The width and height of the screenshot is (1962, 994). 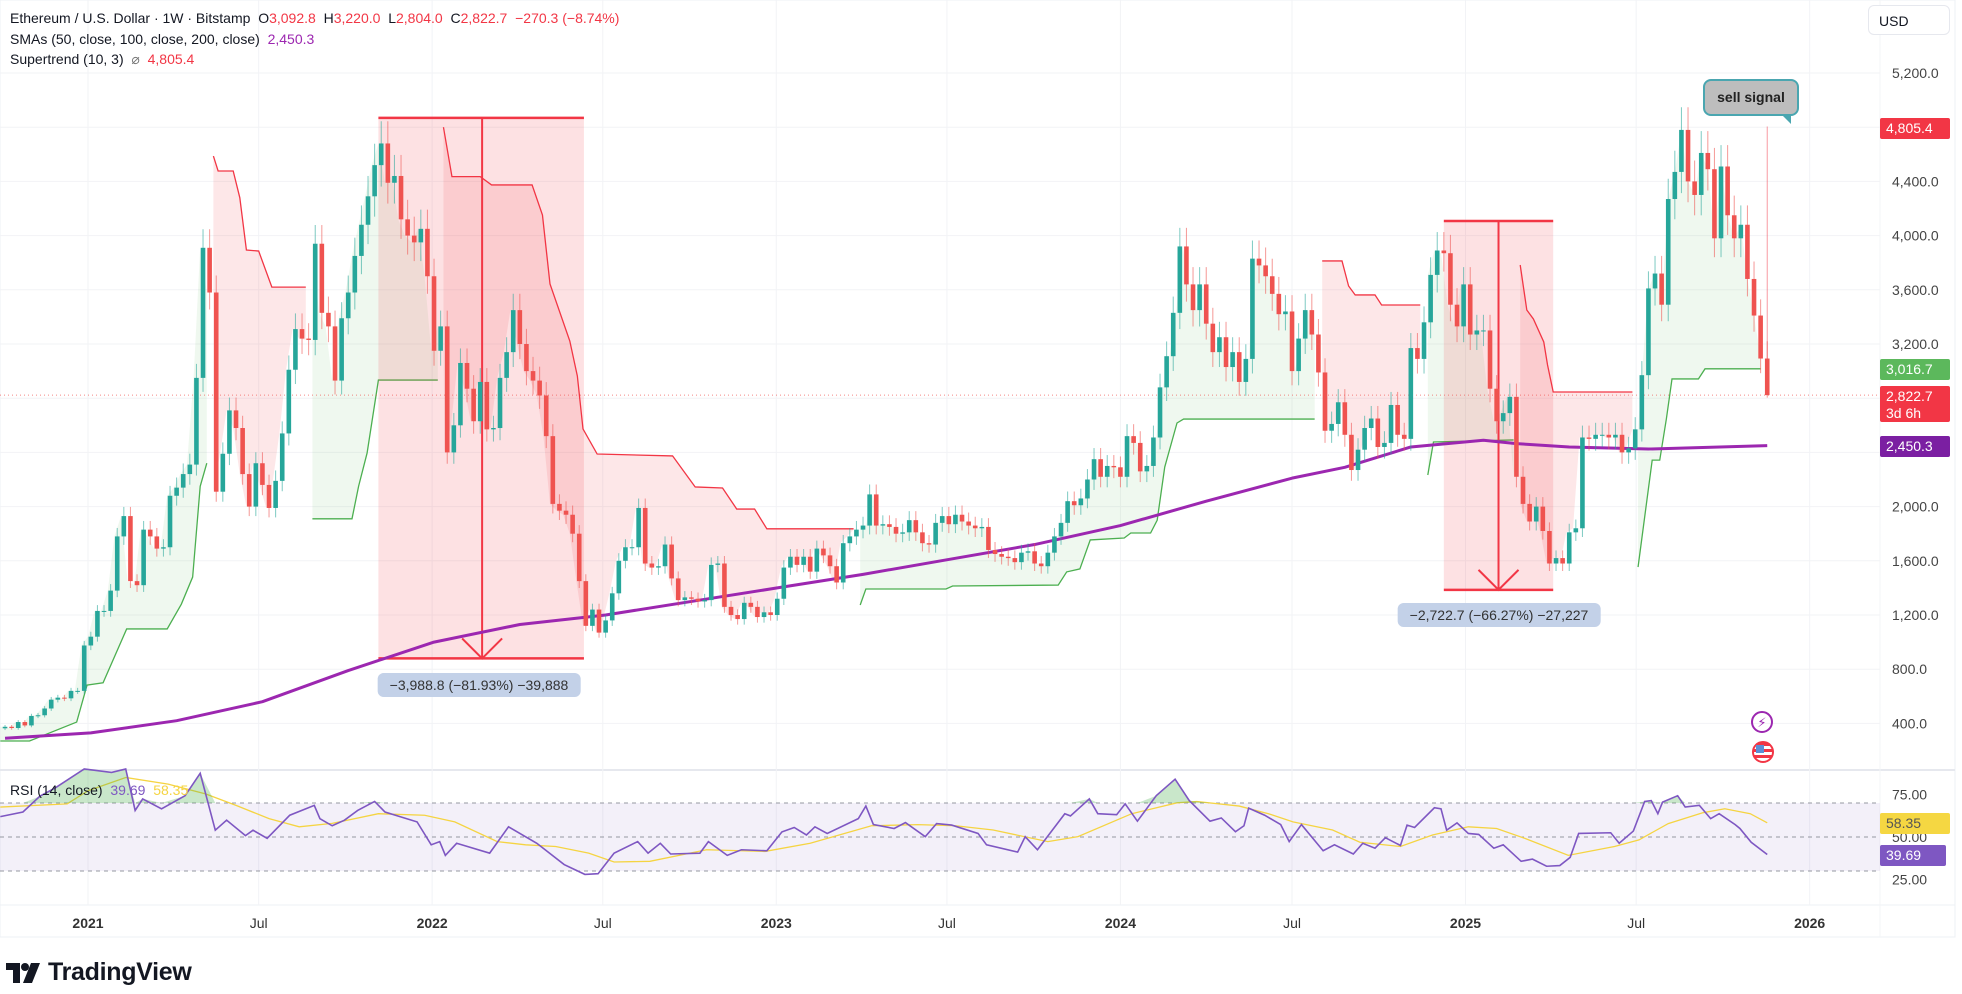 I want to click on rsi-title: RSI (14, close), so click(x=56, y=790).